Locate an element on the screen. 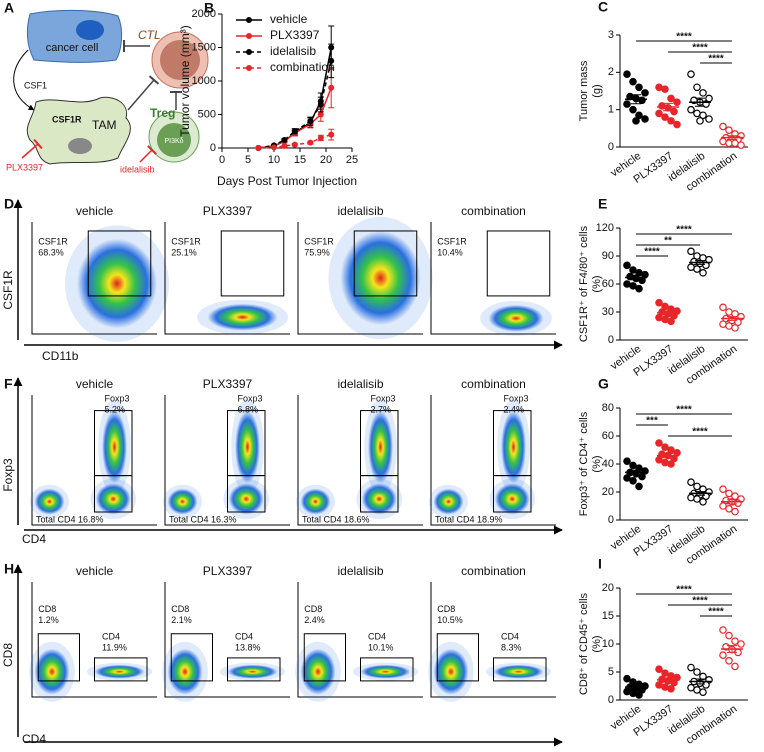 This screenshot has width=764, height=752. y-axis-label: CSF1R is located at coordinates (8, 290).